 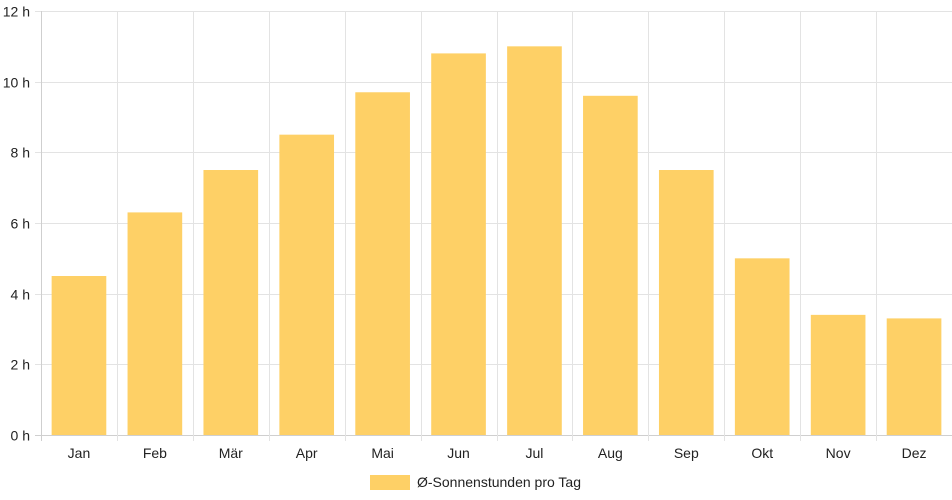 I want to click on y-tick-label: 4 h, so click(x=20, y=295).